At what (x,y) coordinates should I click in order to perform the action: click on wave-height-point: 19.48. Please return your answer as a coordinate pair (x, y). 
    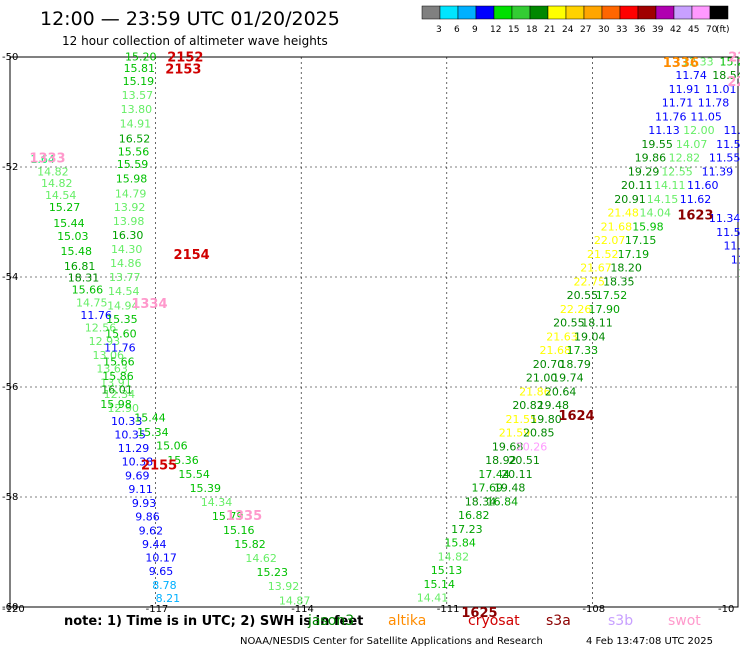
    Looking at the image, I should click on (554, 405).